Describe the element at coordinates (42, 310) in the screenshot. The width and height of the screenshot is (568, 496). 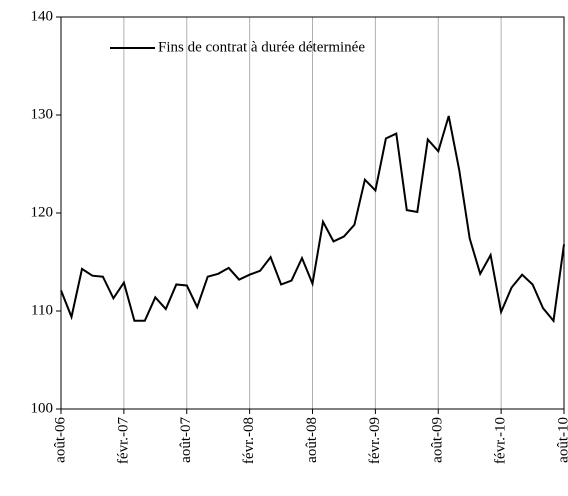
I see `y-tick-label: 110` at that location.